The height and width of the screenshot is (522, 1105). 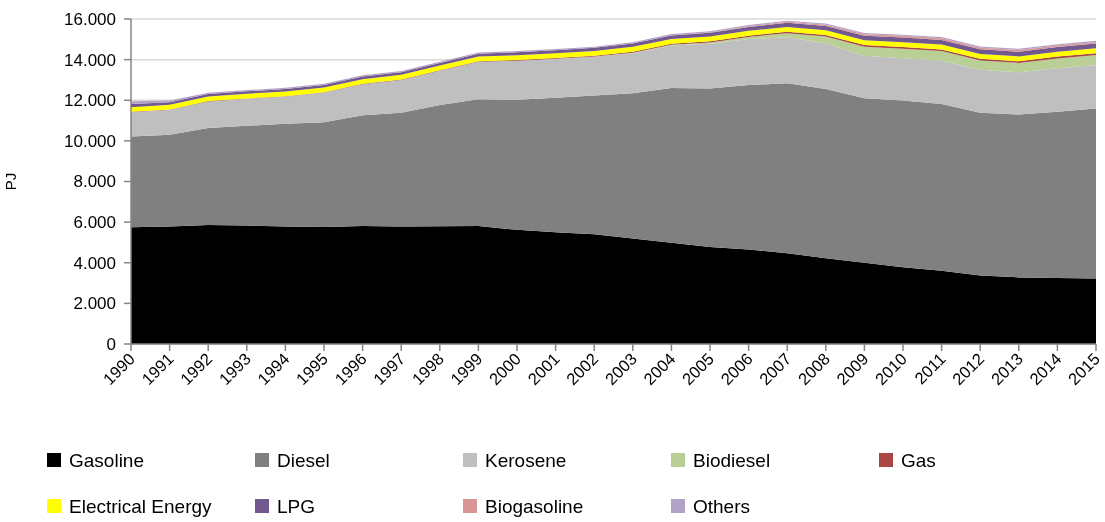 I want to click on y-tick-label: 10.000, so click(x=90, y=141).